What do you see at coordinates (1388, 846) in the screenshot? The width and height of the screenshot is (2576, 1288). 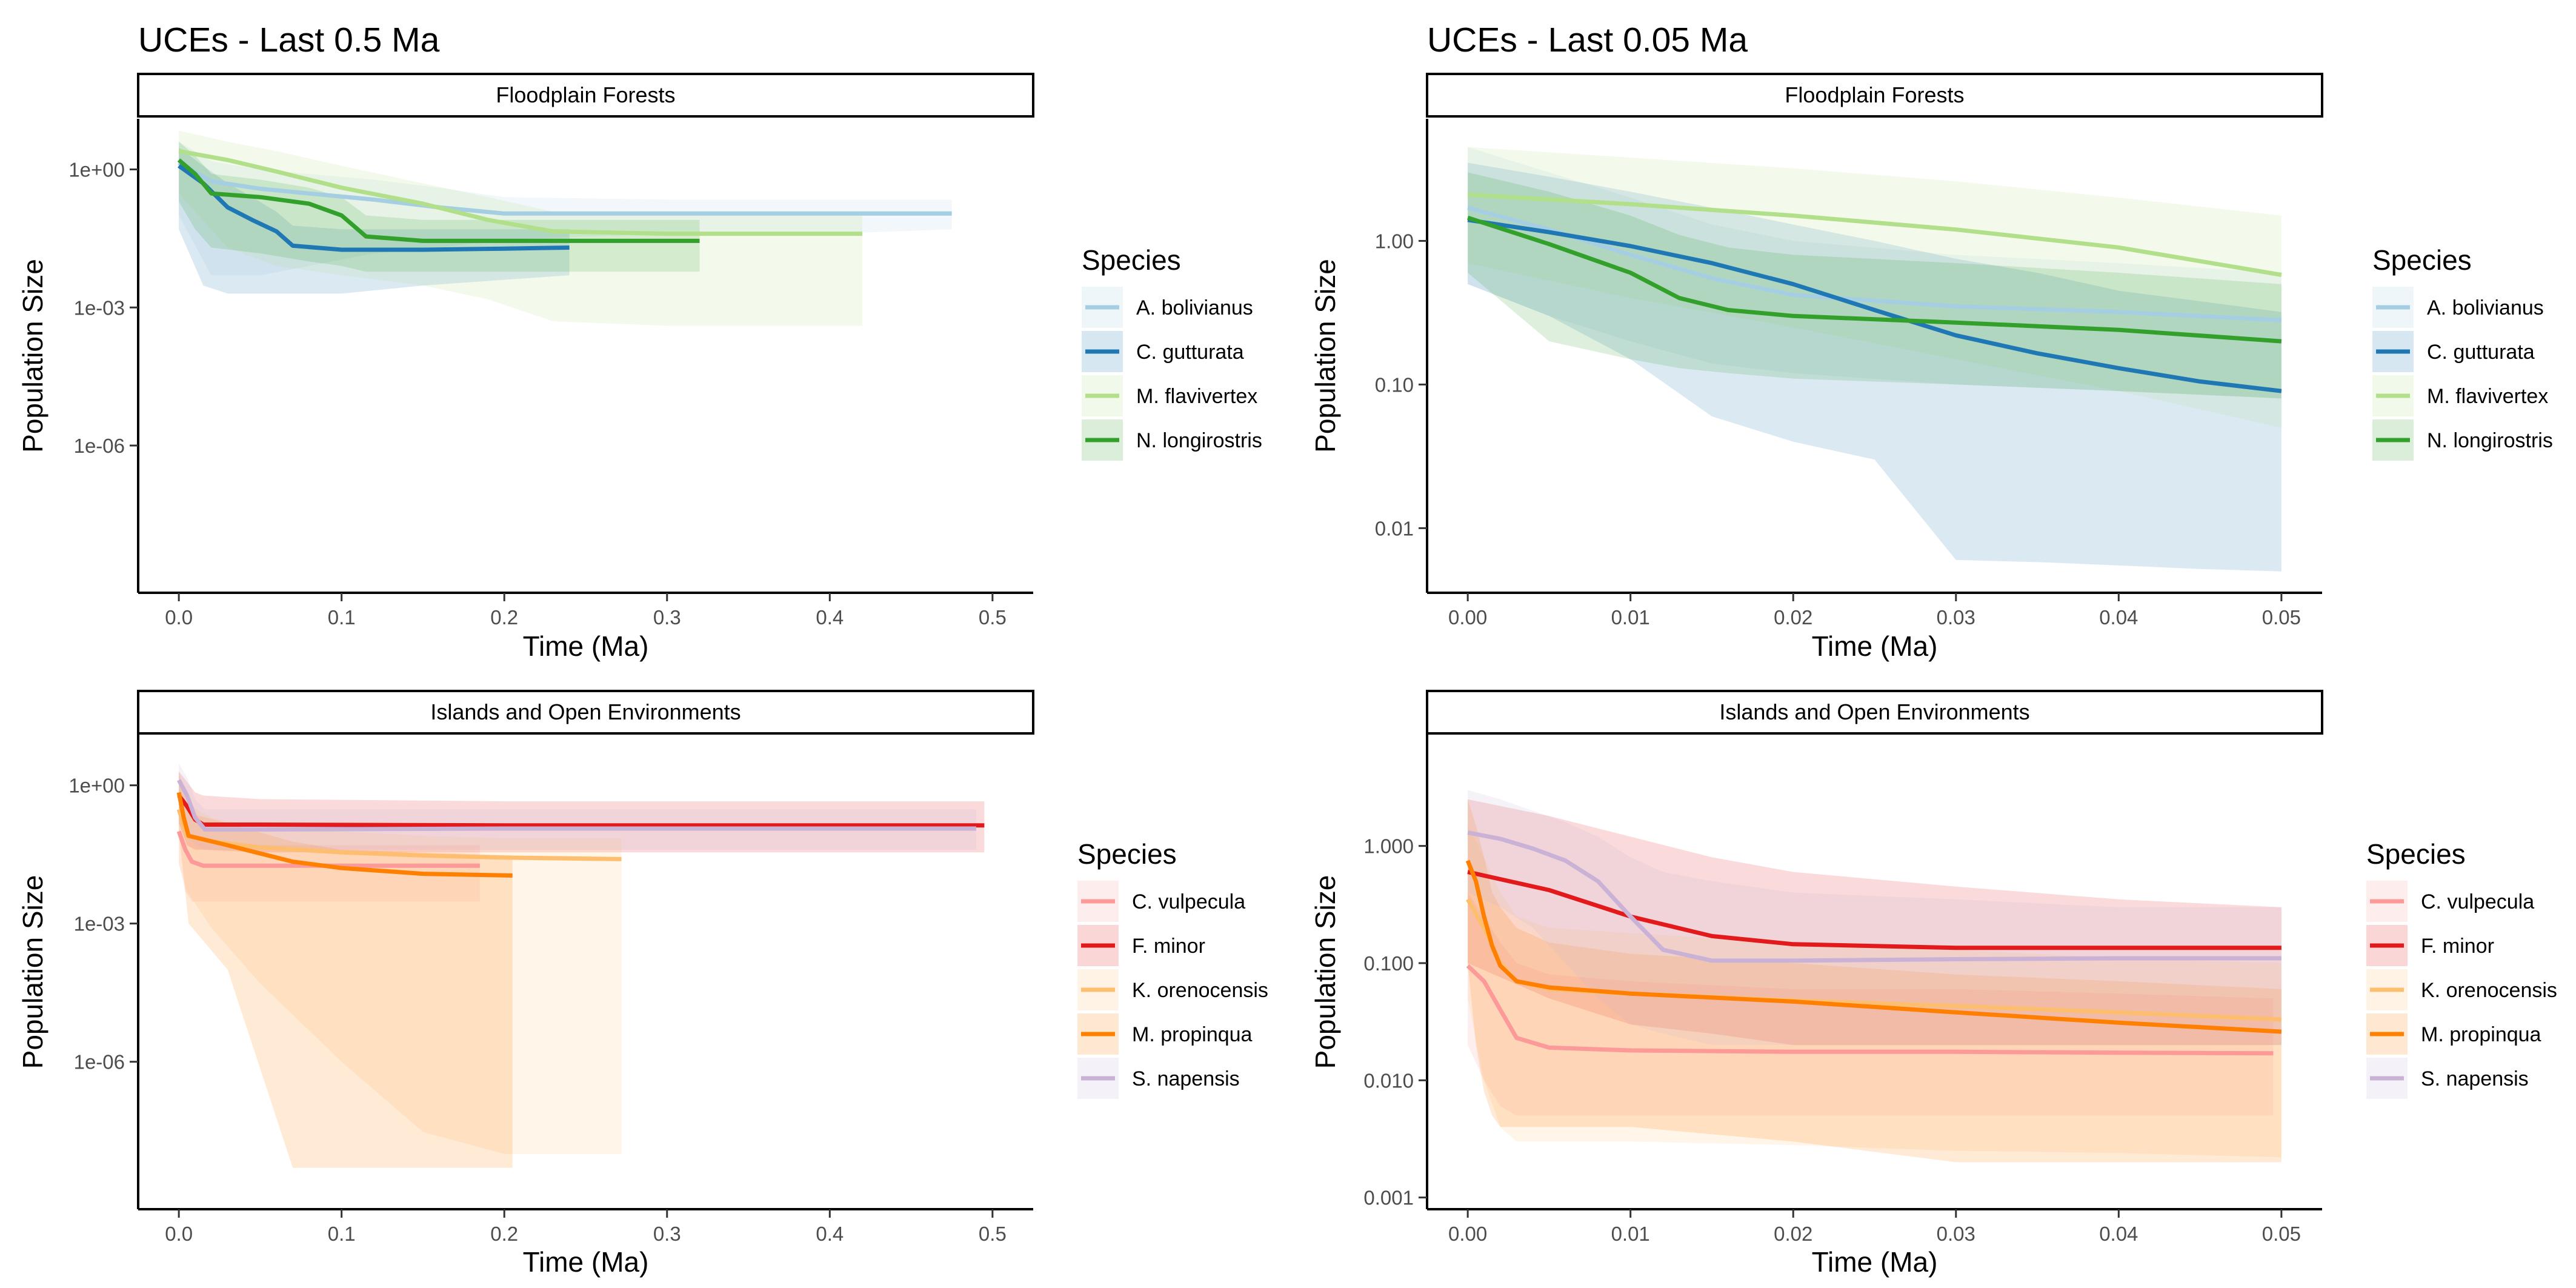 I see `y-tick-label: 1.000` at bounding box center [1388, 846].